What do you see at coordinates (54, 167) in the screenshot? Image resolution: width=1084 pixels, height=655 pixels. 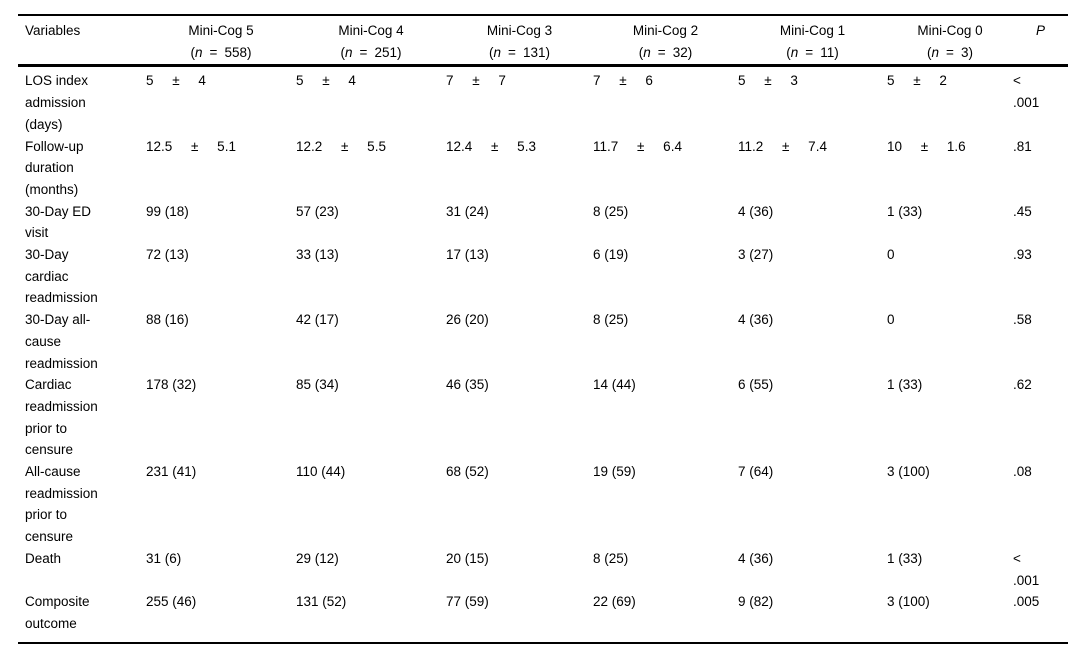 I see `row-label: Follow-up duration (months)` at bounding box center [54, 167].